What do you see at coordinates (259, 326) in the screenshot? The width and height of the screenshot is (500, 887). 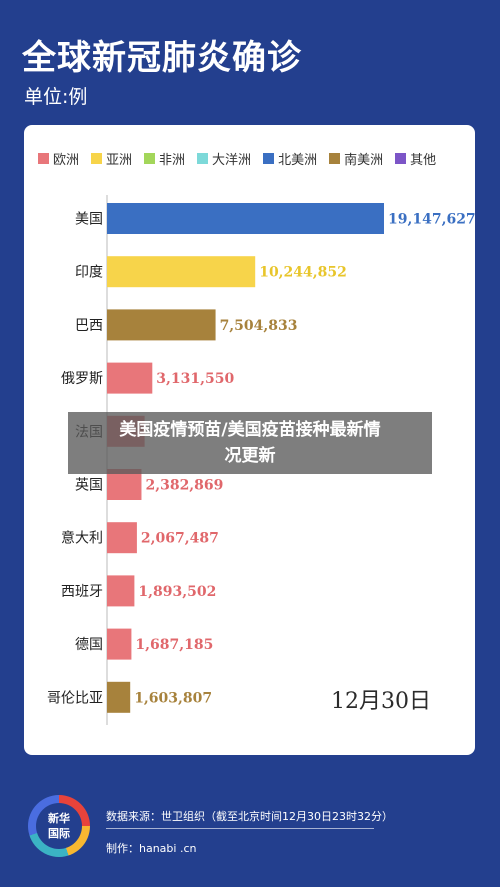 I see `value-label: 7,504,833` at bounding box center [259, 326].